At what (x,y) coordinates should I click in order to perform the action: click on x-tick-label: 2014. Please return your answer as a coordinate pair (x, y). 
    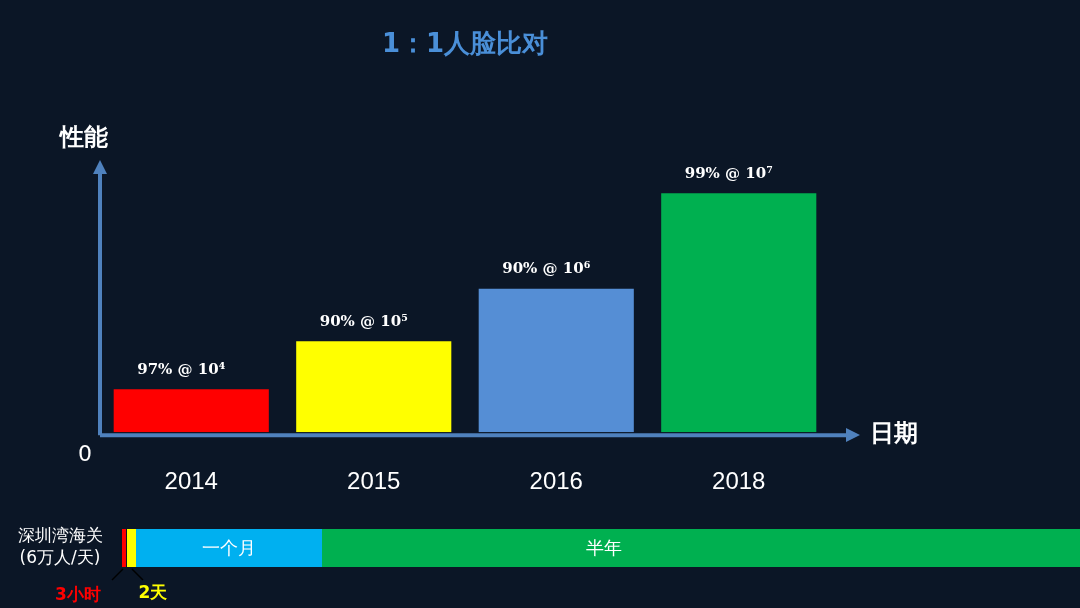
    Looking at the image, I should click on (191, 481).